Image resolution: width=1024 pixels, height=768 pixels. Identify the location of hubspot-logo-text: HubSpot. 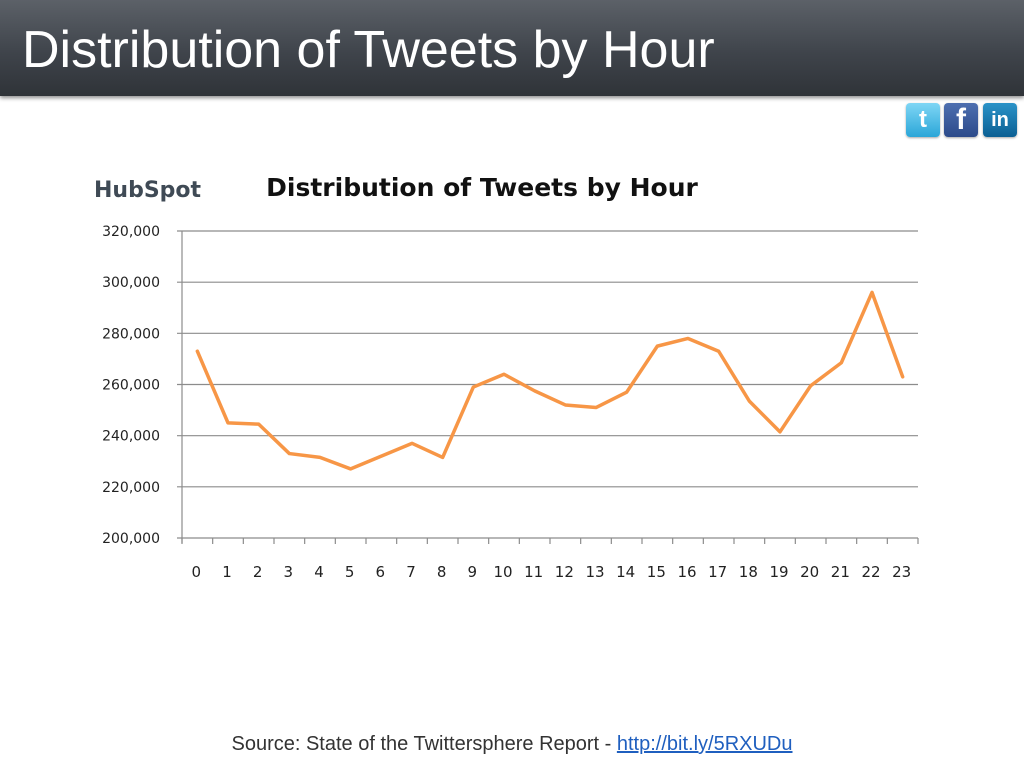
(148, 190).